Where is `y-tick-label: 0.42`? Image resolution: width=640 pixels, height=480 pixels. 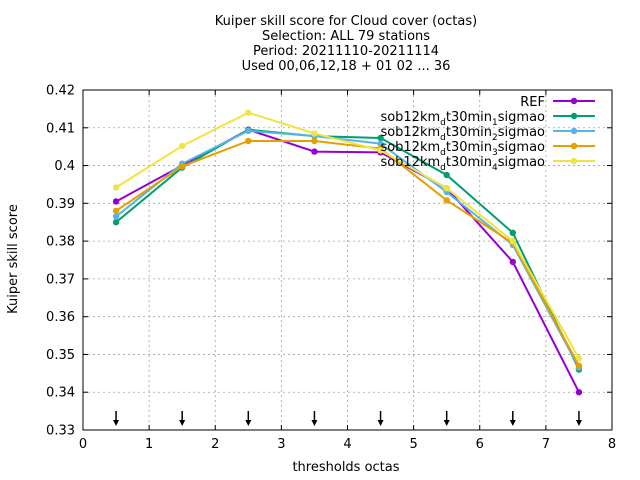 y-tick-label: 0.42 is located at coordinates (60, 91).